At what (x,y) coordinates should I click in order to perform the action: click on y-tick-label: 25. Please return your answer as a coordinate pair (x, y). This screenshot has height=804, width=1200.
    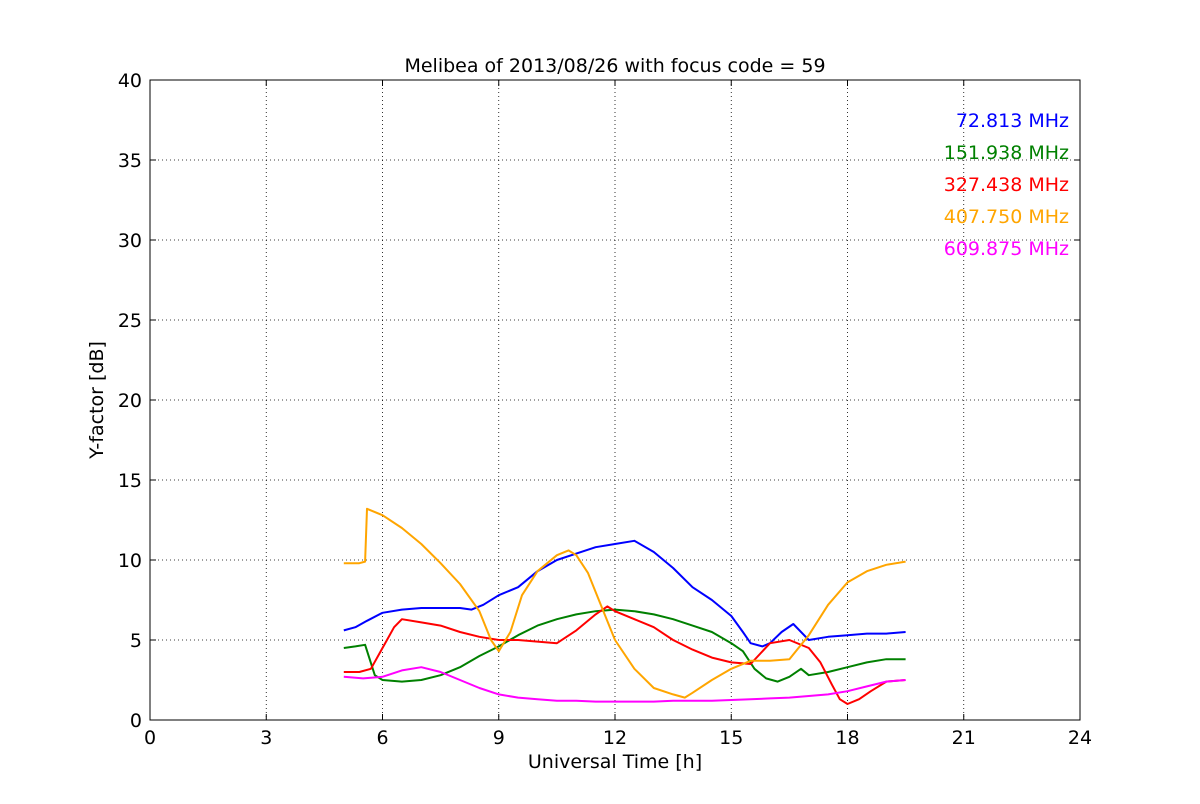
    Looking at the image, I should click on (130, 321).